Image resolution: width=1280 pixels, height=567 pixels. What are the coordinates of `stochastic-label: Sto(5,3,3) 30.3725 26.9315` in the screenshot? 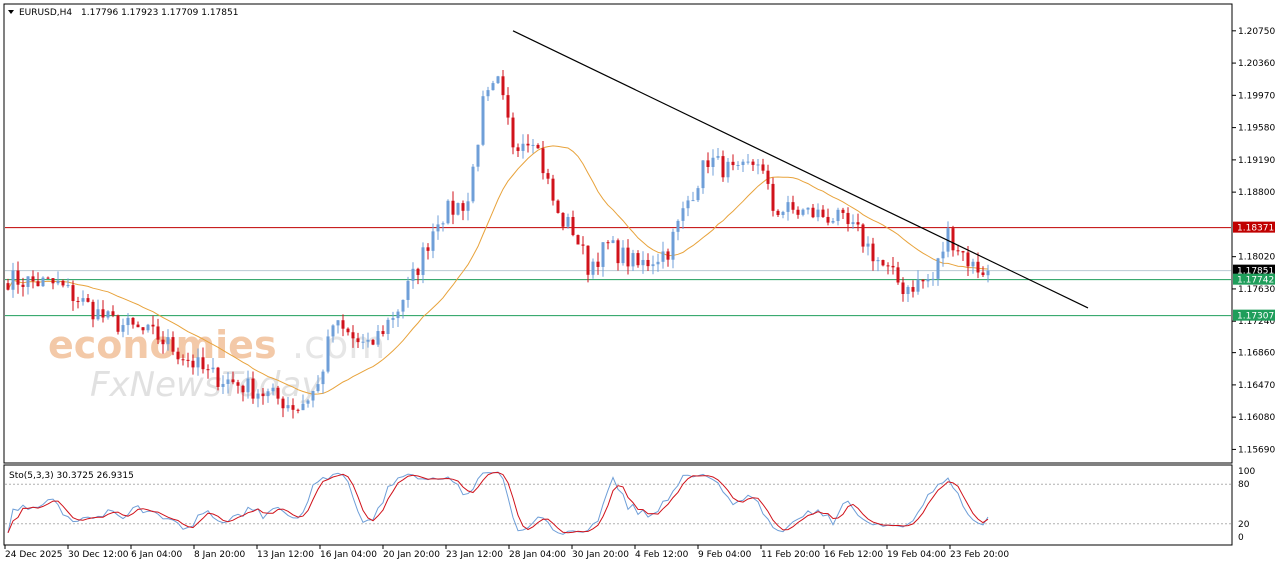 It's located at (71, 476).